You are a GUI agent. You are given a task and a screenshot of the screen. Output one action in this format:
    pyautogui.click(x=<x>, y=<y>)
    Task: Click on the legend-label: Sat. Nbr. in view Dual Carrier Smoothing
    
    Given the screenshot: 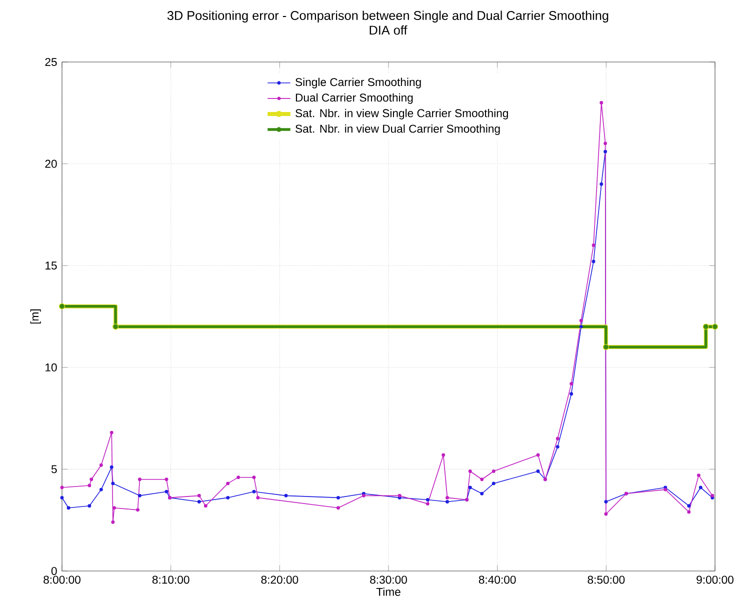 What is the action you would take?
    pyautogui.click(x=398, y=129)
    